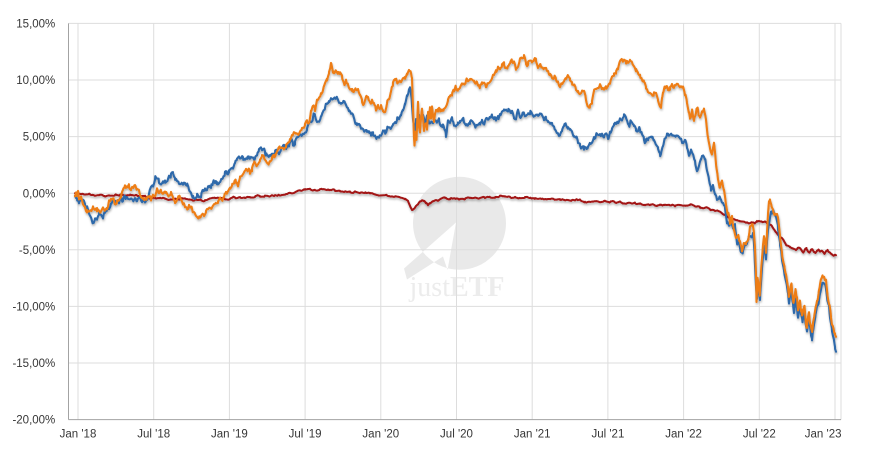  Describe the element at coordinates (33, 364) in the screenshot. I see `svg-text: -15,00%` at that location.